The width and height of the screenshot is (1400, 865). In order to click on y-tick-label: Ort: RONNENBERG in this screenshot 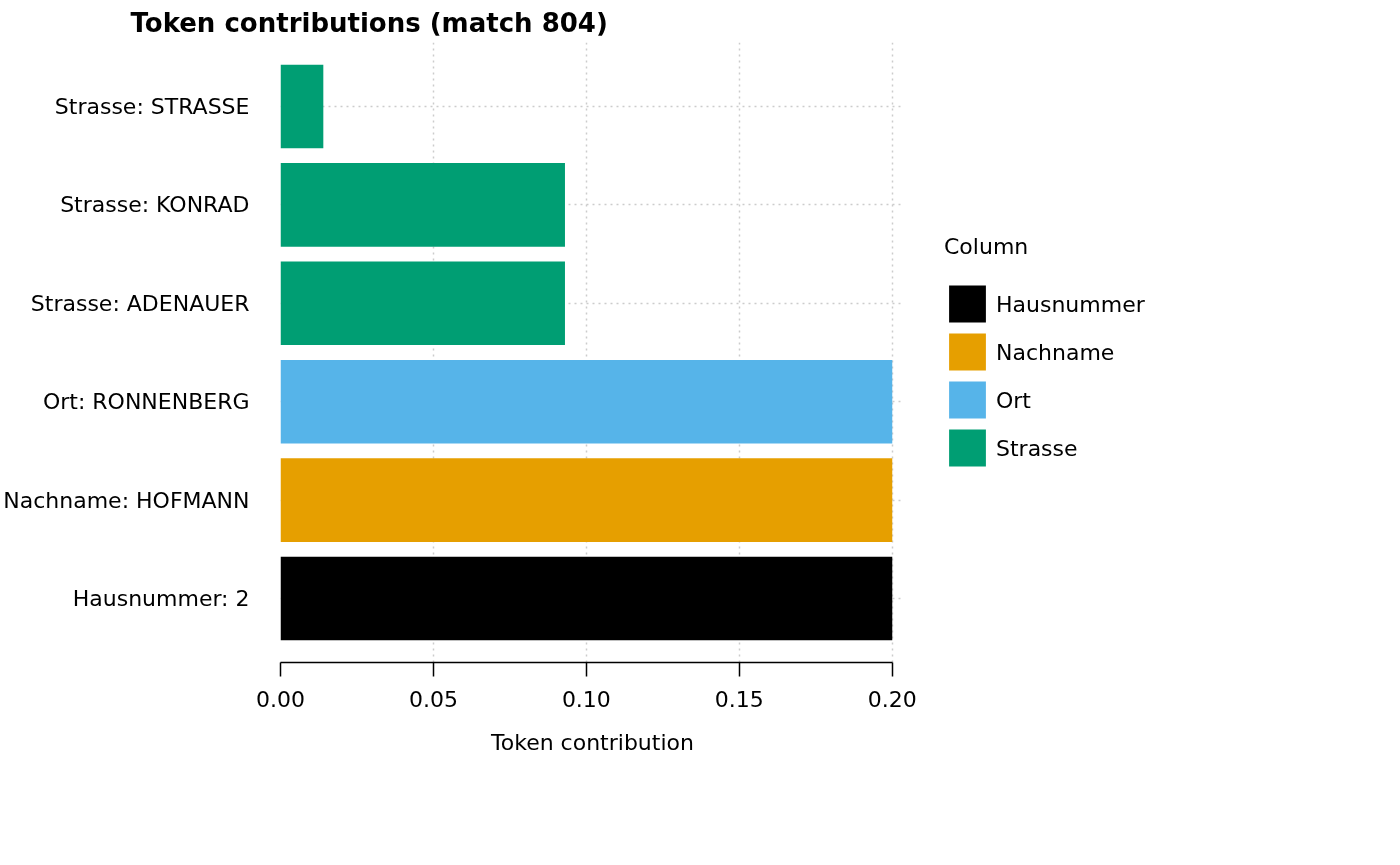, I will do `click(146, 402)`.